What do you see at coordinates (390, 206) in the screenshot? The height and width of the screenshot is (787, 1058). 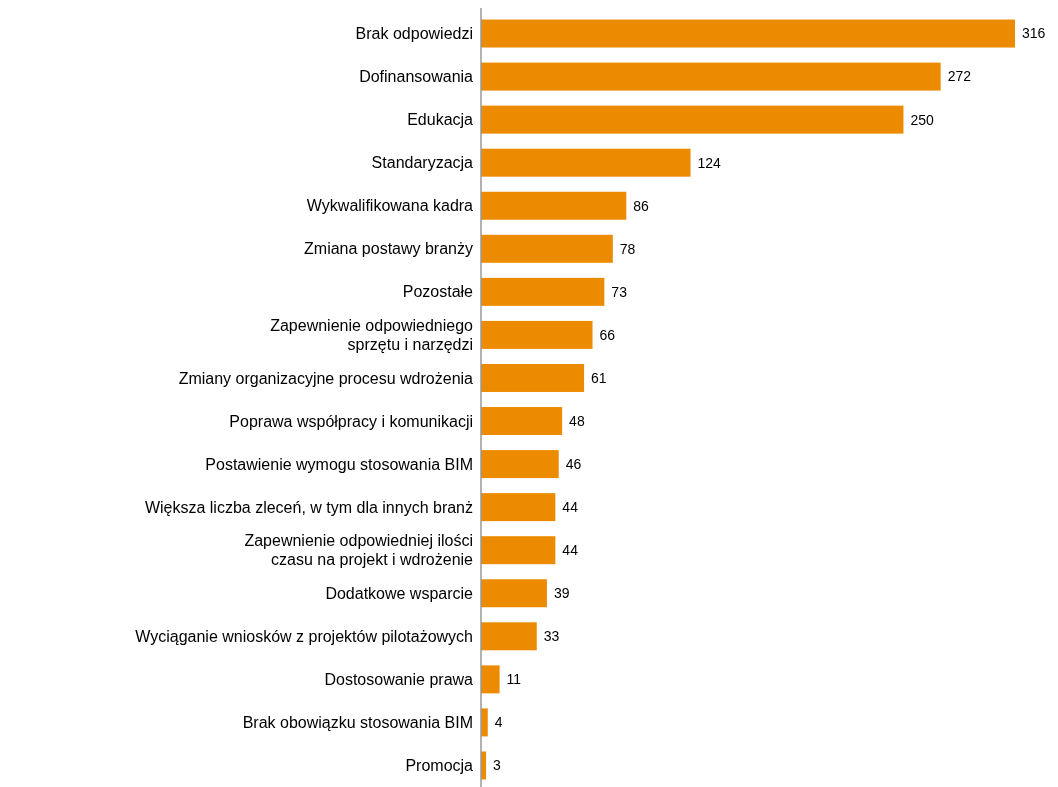 I see `y-tick-label: Wykwalifikowana kadra` at bounding box center [390, 206].